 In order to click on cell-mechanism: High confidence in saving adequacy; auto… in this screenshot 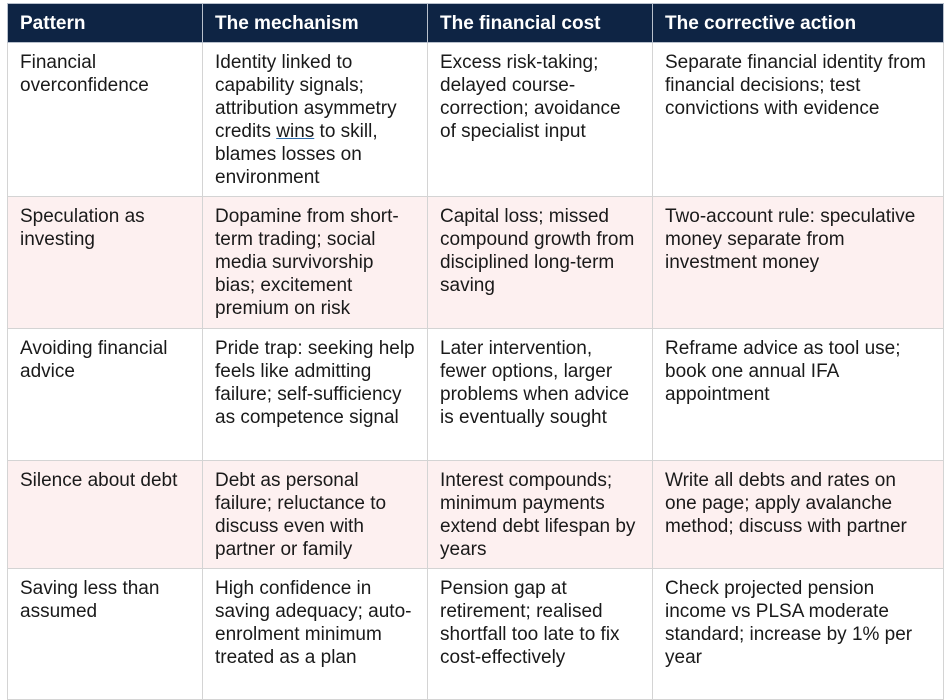, I will do `click(315, 634)`.